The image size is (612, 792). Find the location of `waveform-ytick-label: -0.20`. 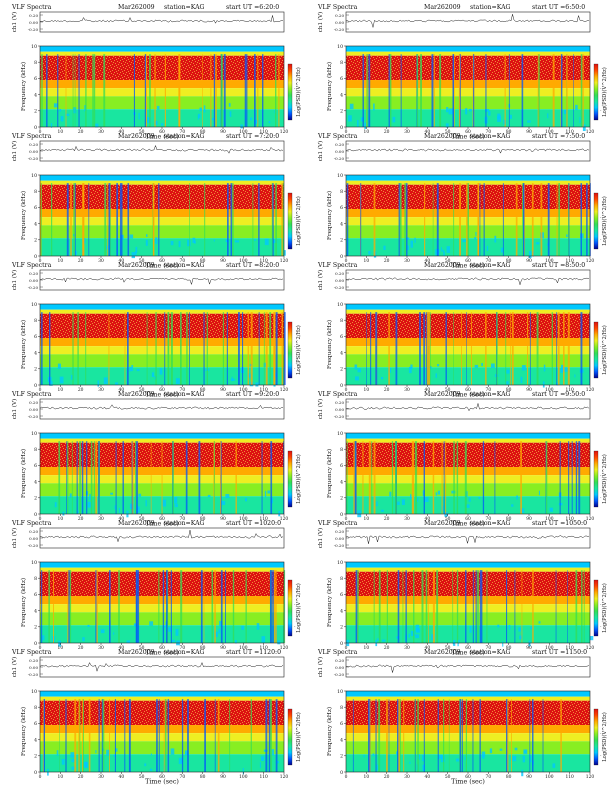

waveform-ytick-label: -0.20 is located at coordinates (339, 287).